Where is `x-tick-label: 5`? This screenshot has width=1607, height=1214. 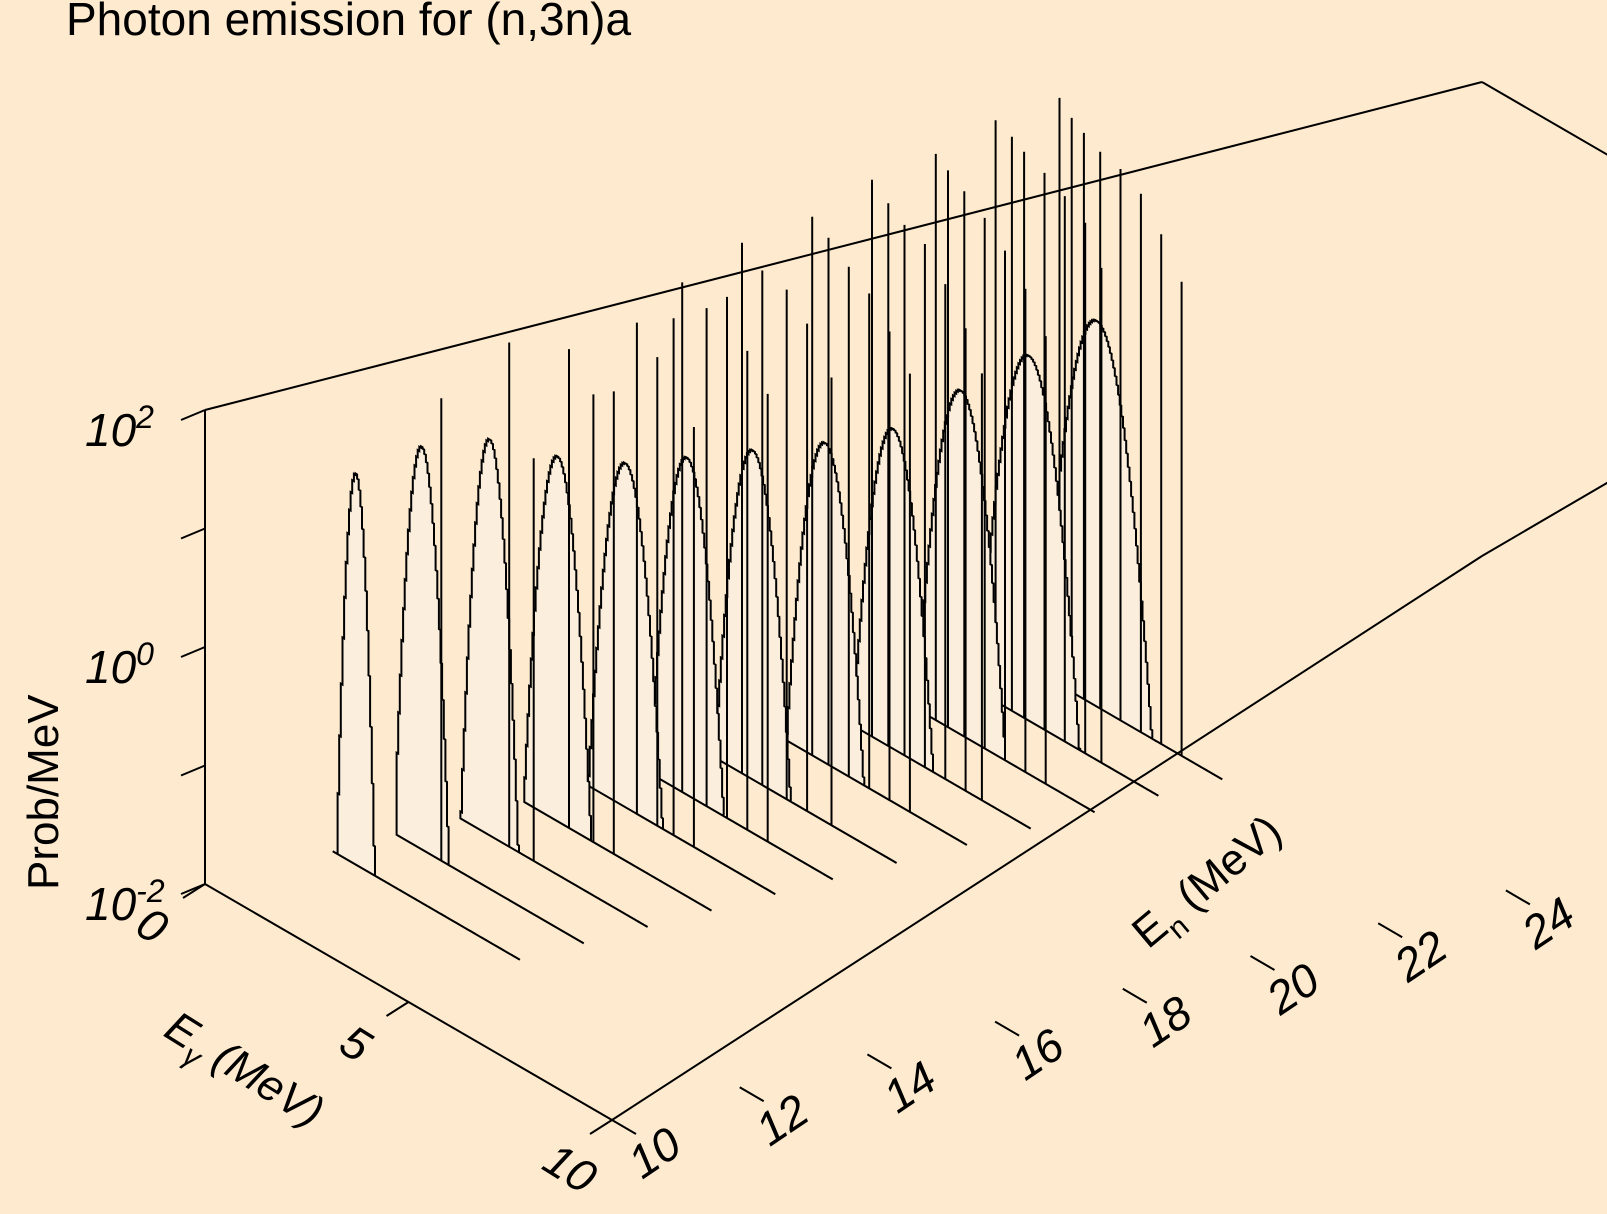 x-tick-label: 5 is located at coordinates (356, 1043).